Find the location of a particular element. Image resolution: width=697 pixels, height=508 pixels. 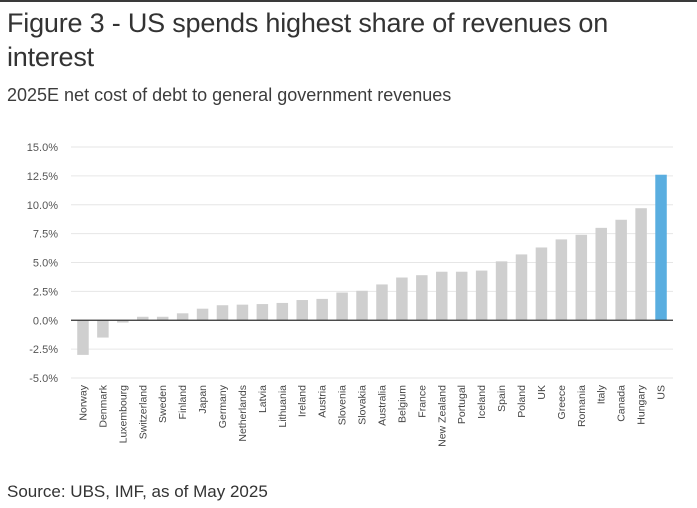

x-category-label: Ireland is located at coordinates (303, 401).